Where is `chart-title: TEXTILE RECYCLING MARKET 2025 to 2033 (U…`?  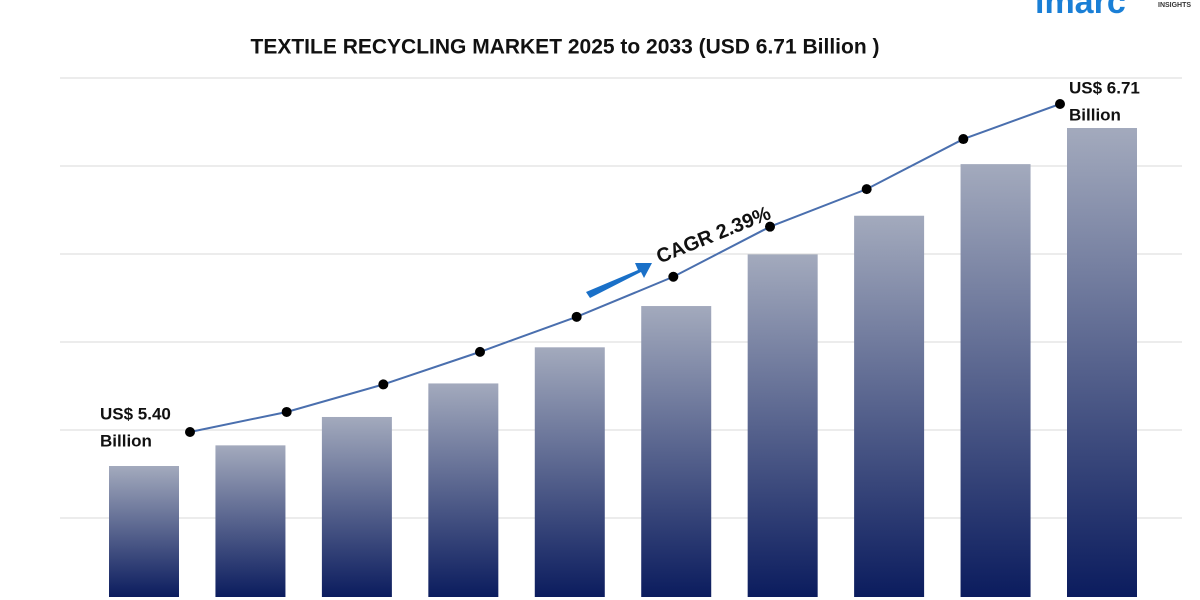
chart-title: TEXTILE RECYCLING MARKET 2025 to 2033 (U… is located at coordinates (565, 47).